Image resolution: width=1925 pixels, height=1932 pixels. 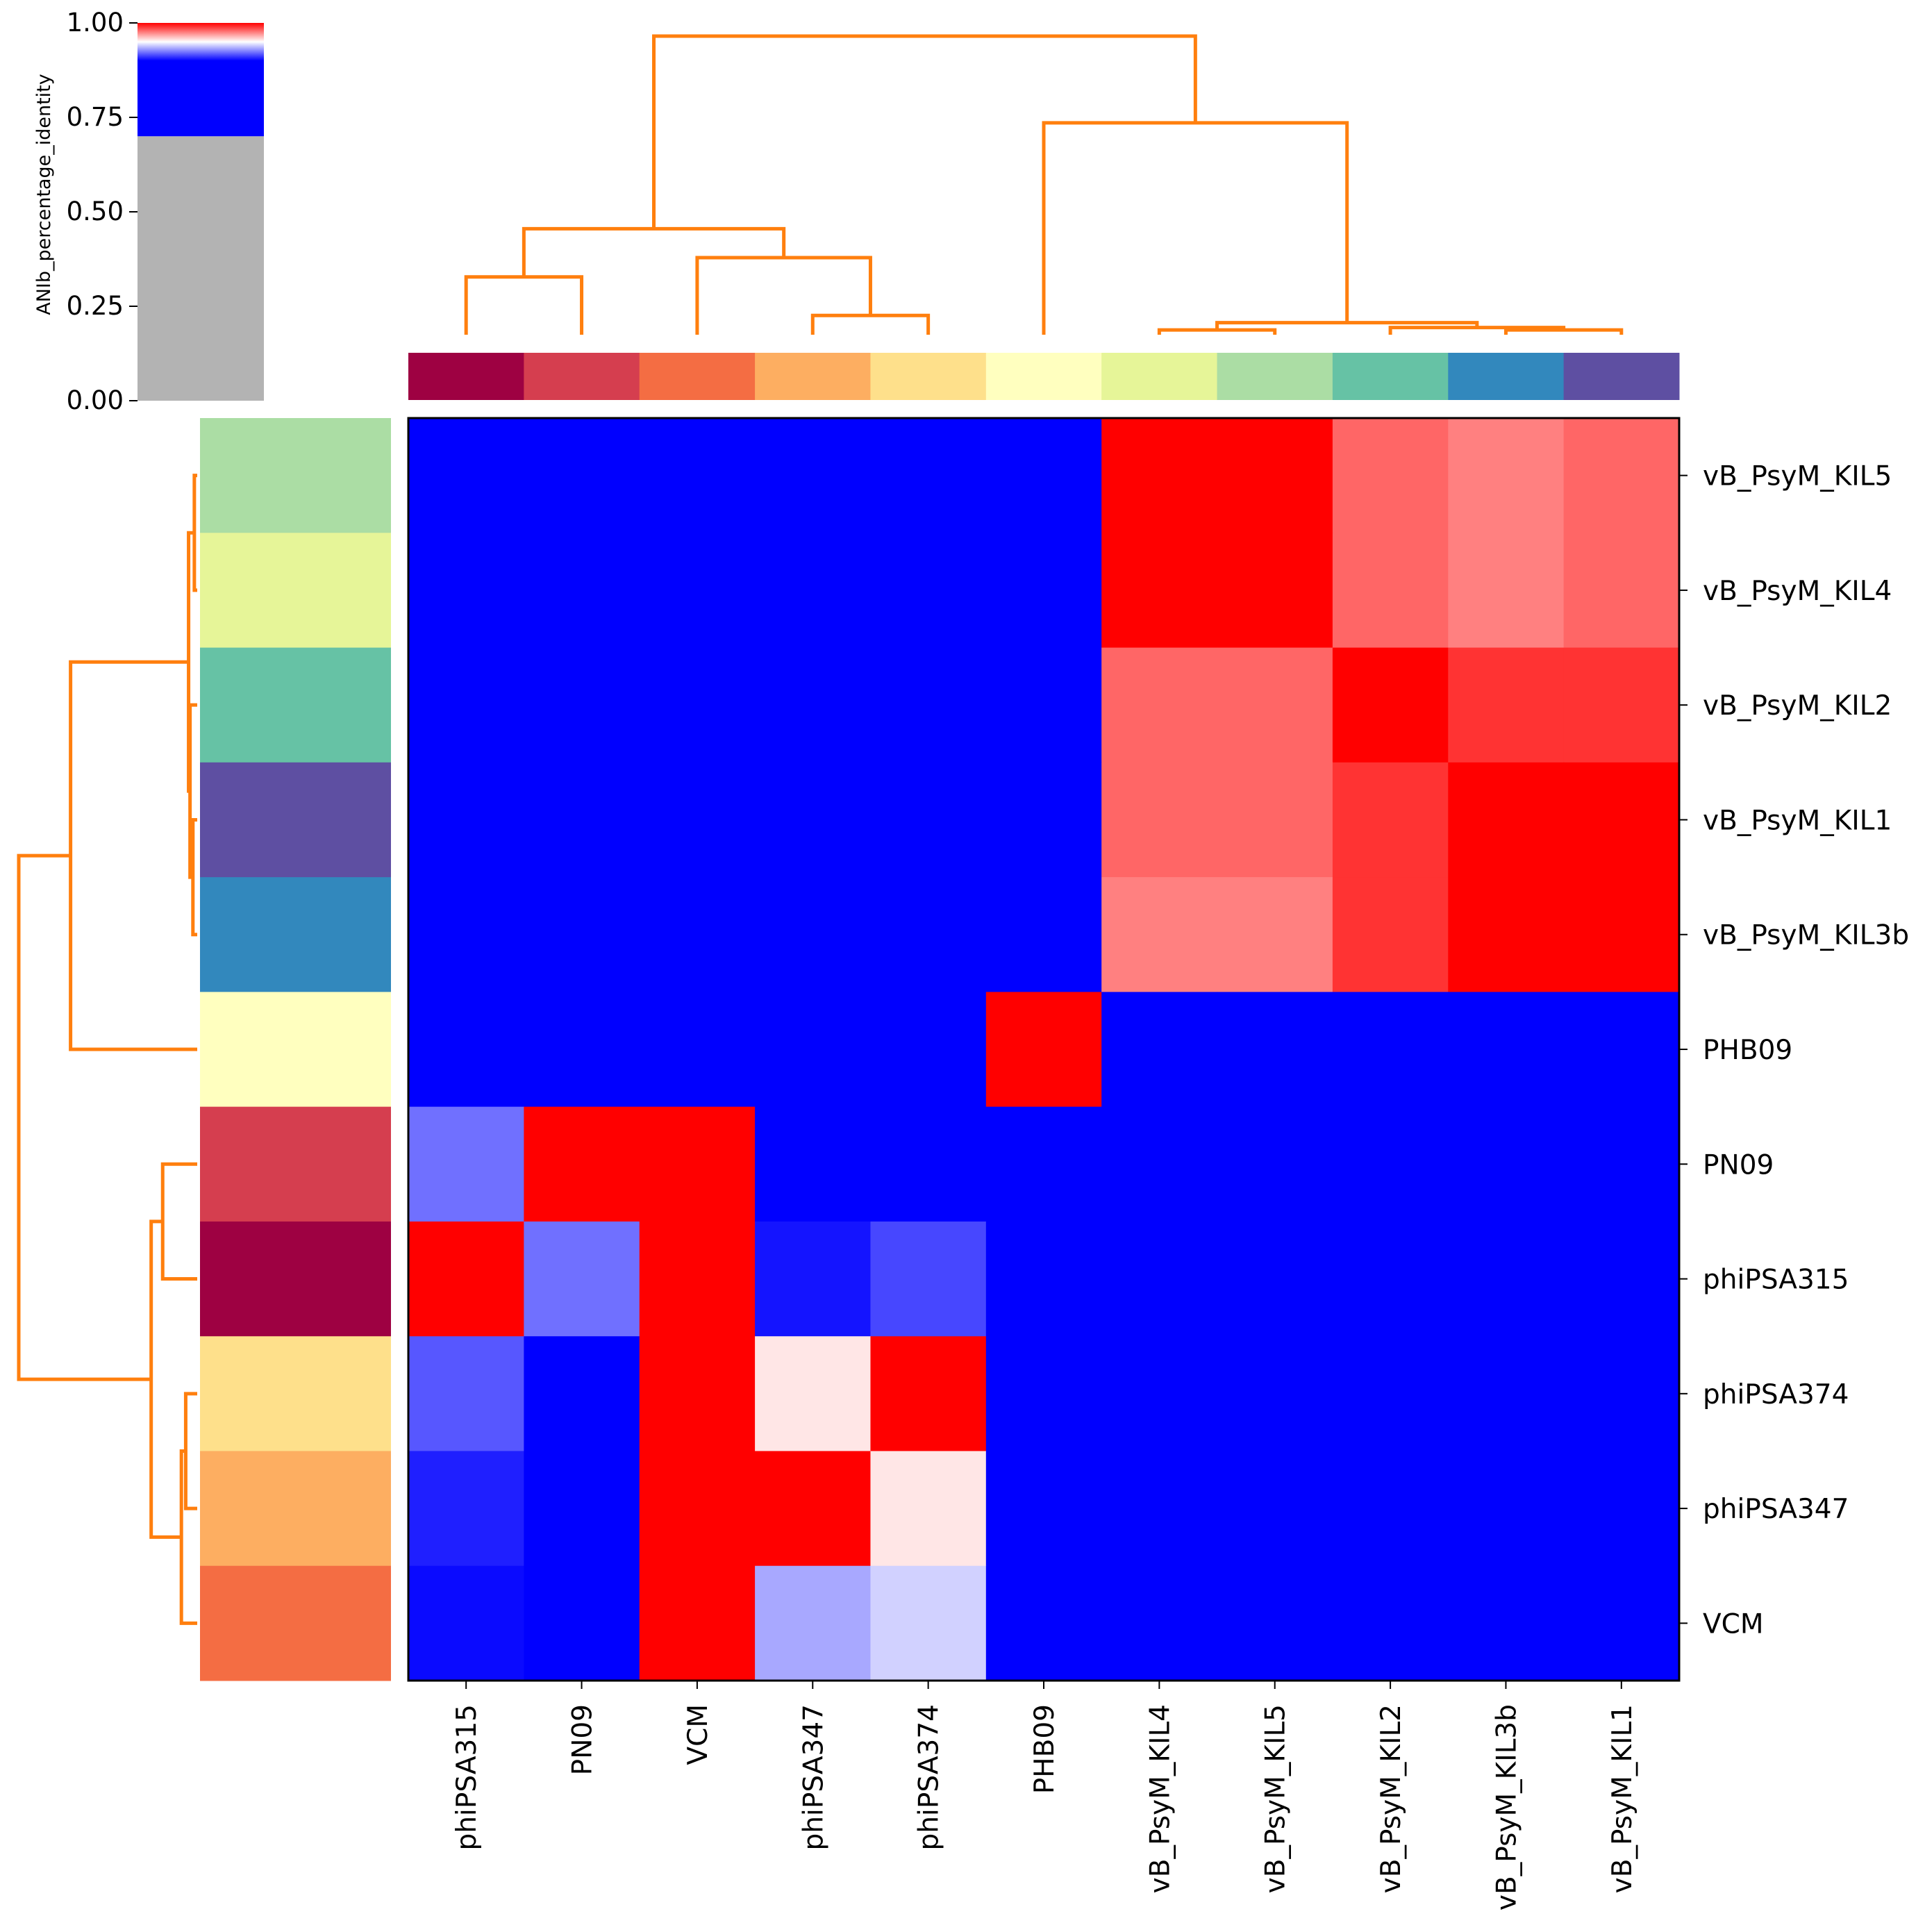 What do you see at coordinates (1391, 1798) in the screenshot?
I see `column-label-8: vB_PsyM_KIL2` at bounding box center [1391, 1798].